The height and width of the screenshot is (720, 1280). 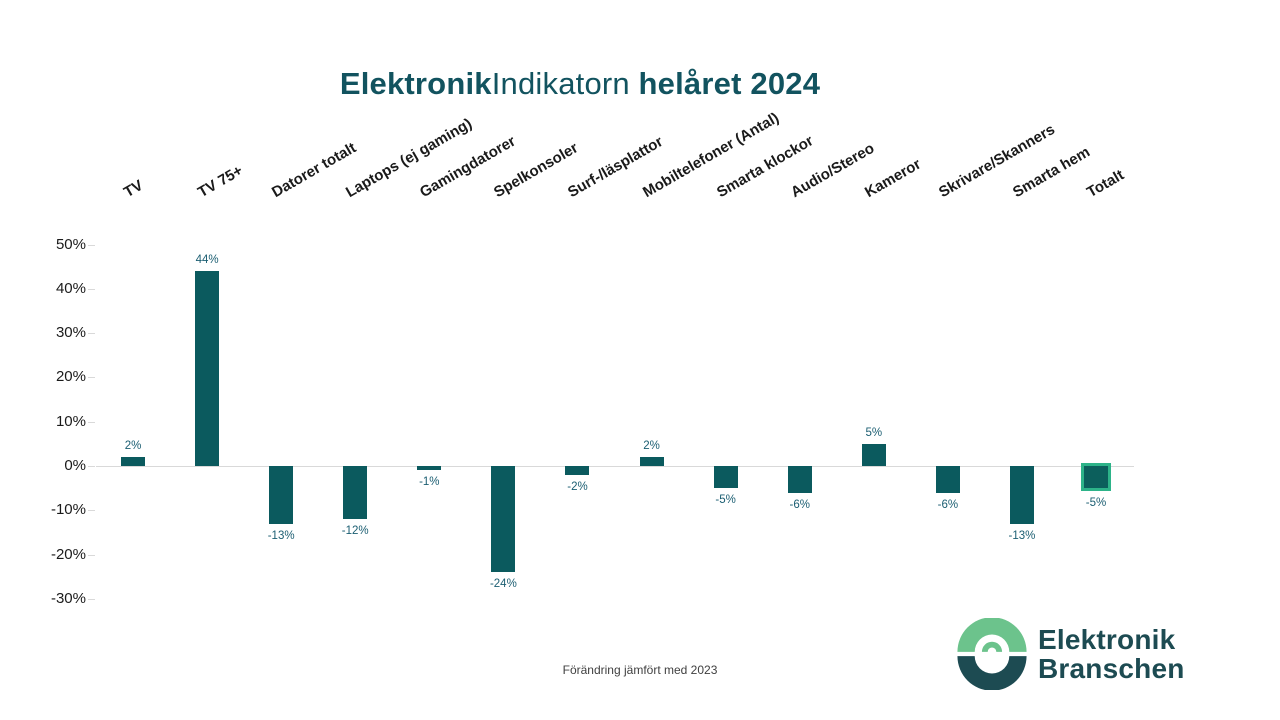 What do you see at coordinates (220, 182) in the screenshot?
I see `category-label-tv-75: TV 75+` at bounding box center [220, 182].